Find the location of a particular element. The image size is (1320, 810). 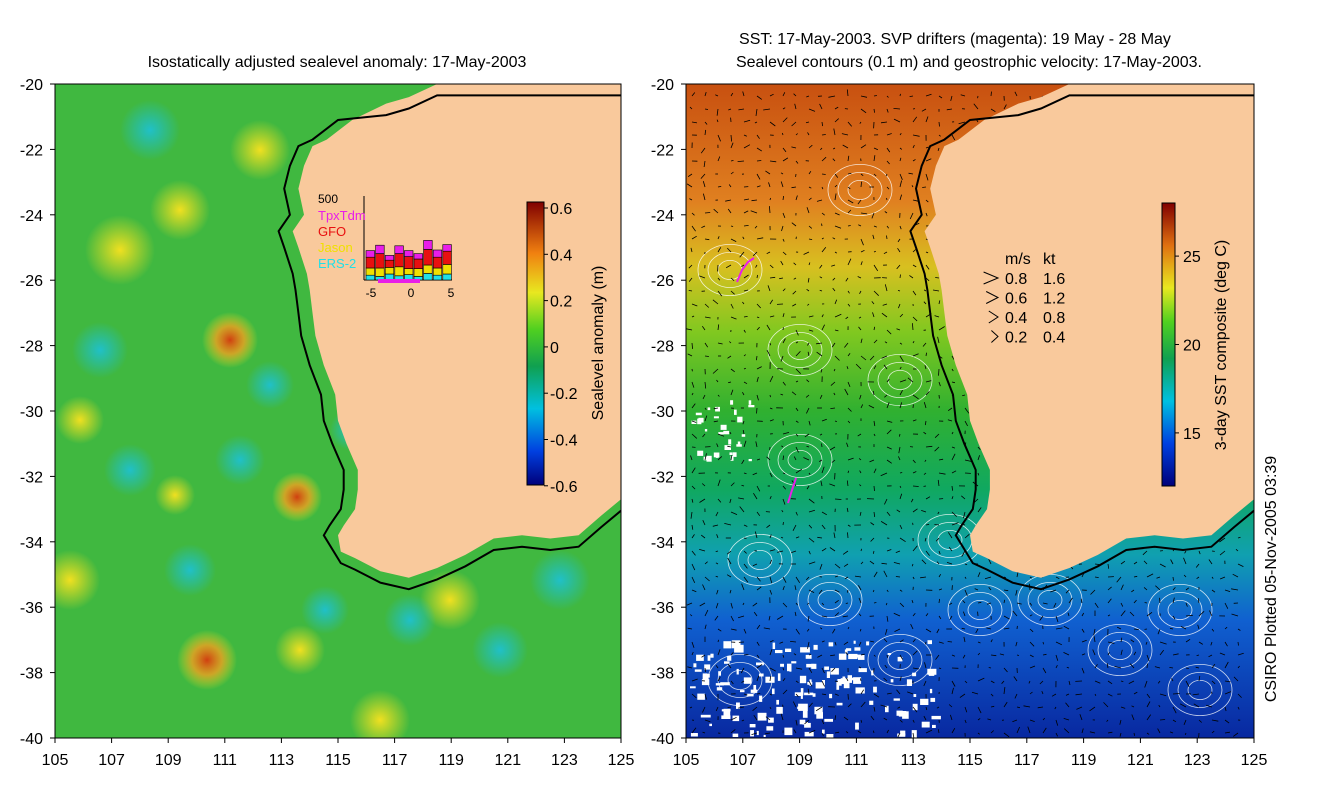

sla-blob is located at coordinates (130, 470).